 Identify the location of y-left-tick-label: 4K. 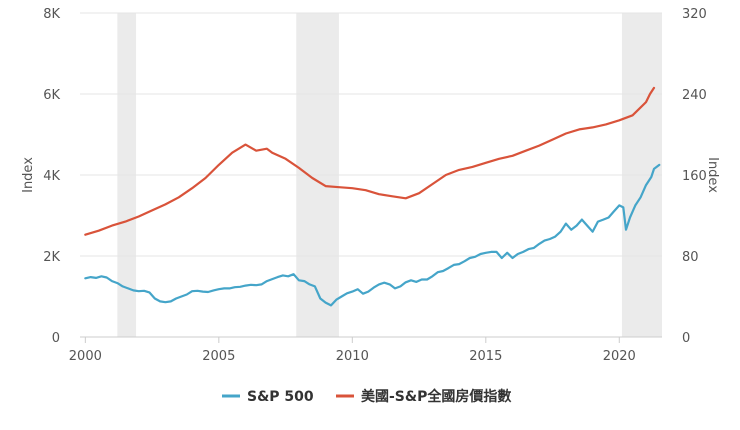
(51, 176).